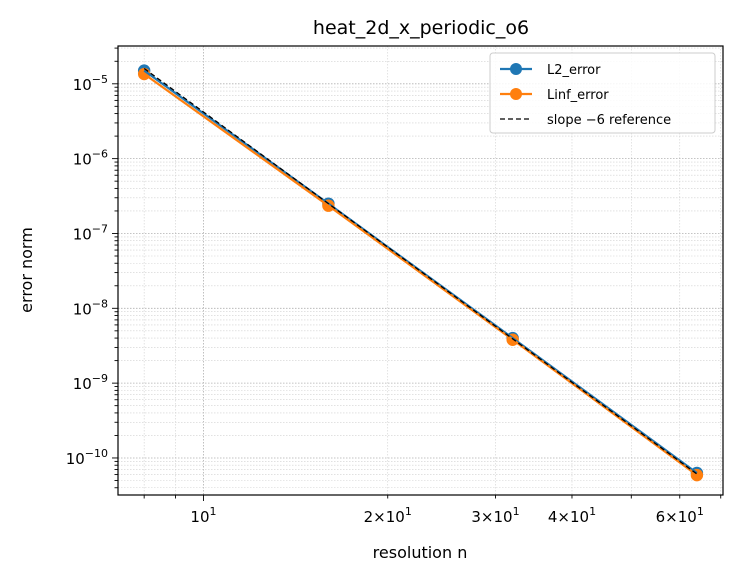  I want to click on legend-label: slope −6 reference, so click(609, 120).